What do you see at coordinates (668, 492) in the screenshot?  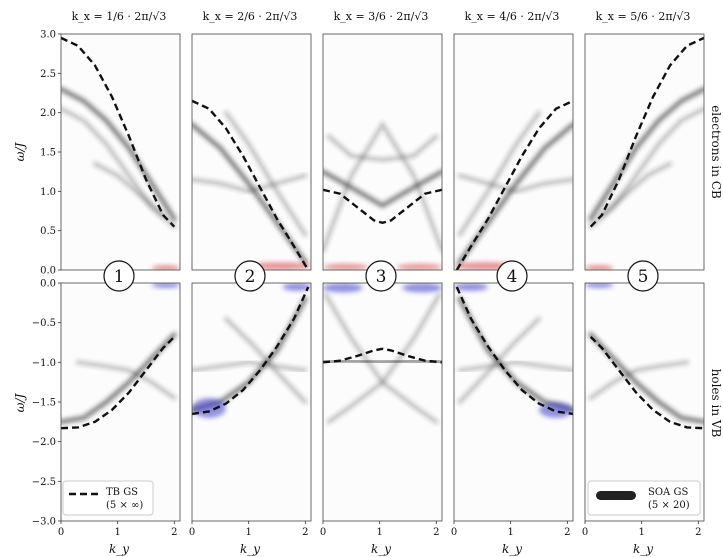 I see `legend-soa-label: SOA GS` at bounding box center [668, 492].